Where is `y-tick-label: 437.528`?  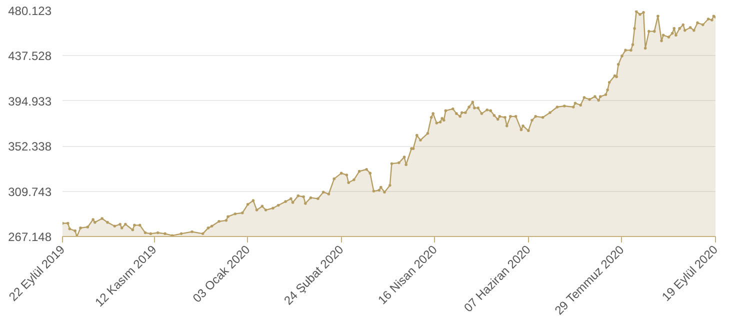
y-tick-label: 437.528 is located at coordinates (30, 56).